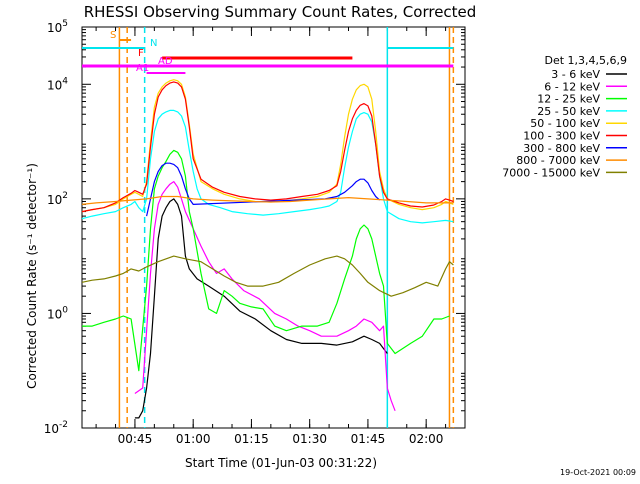  What do you see at coordinates (561, 148) in the screenshot?
I see `legend-entry: 300 - 800 keV` at bounding box center [561, 148].